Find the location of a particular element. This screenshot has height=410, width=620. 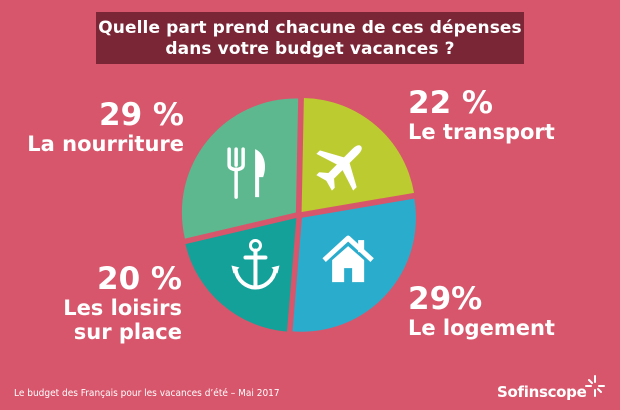

value-label-nourriture: 29 % is located at coordinates (141, 115).